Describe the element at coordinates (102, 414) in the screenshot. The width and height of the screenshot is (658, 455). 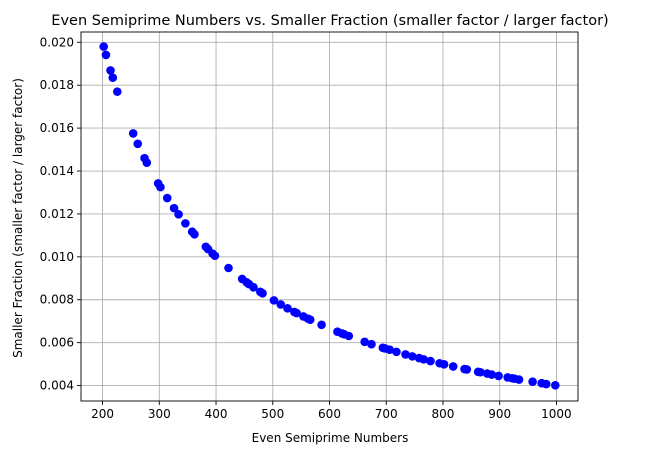
I see `x-tick-label: 200` at that location.